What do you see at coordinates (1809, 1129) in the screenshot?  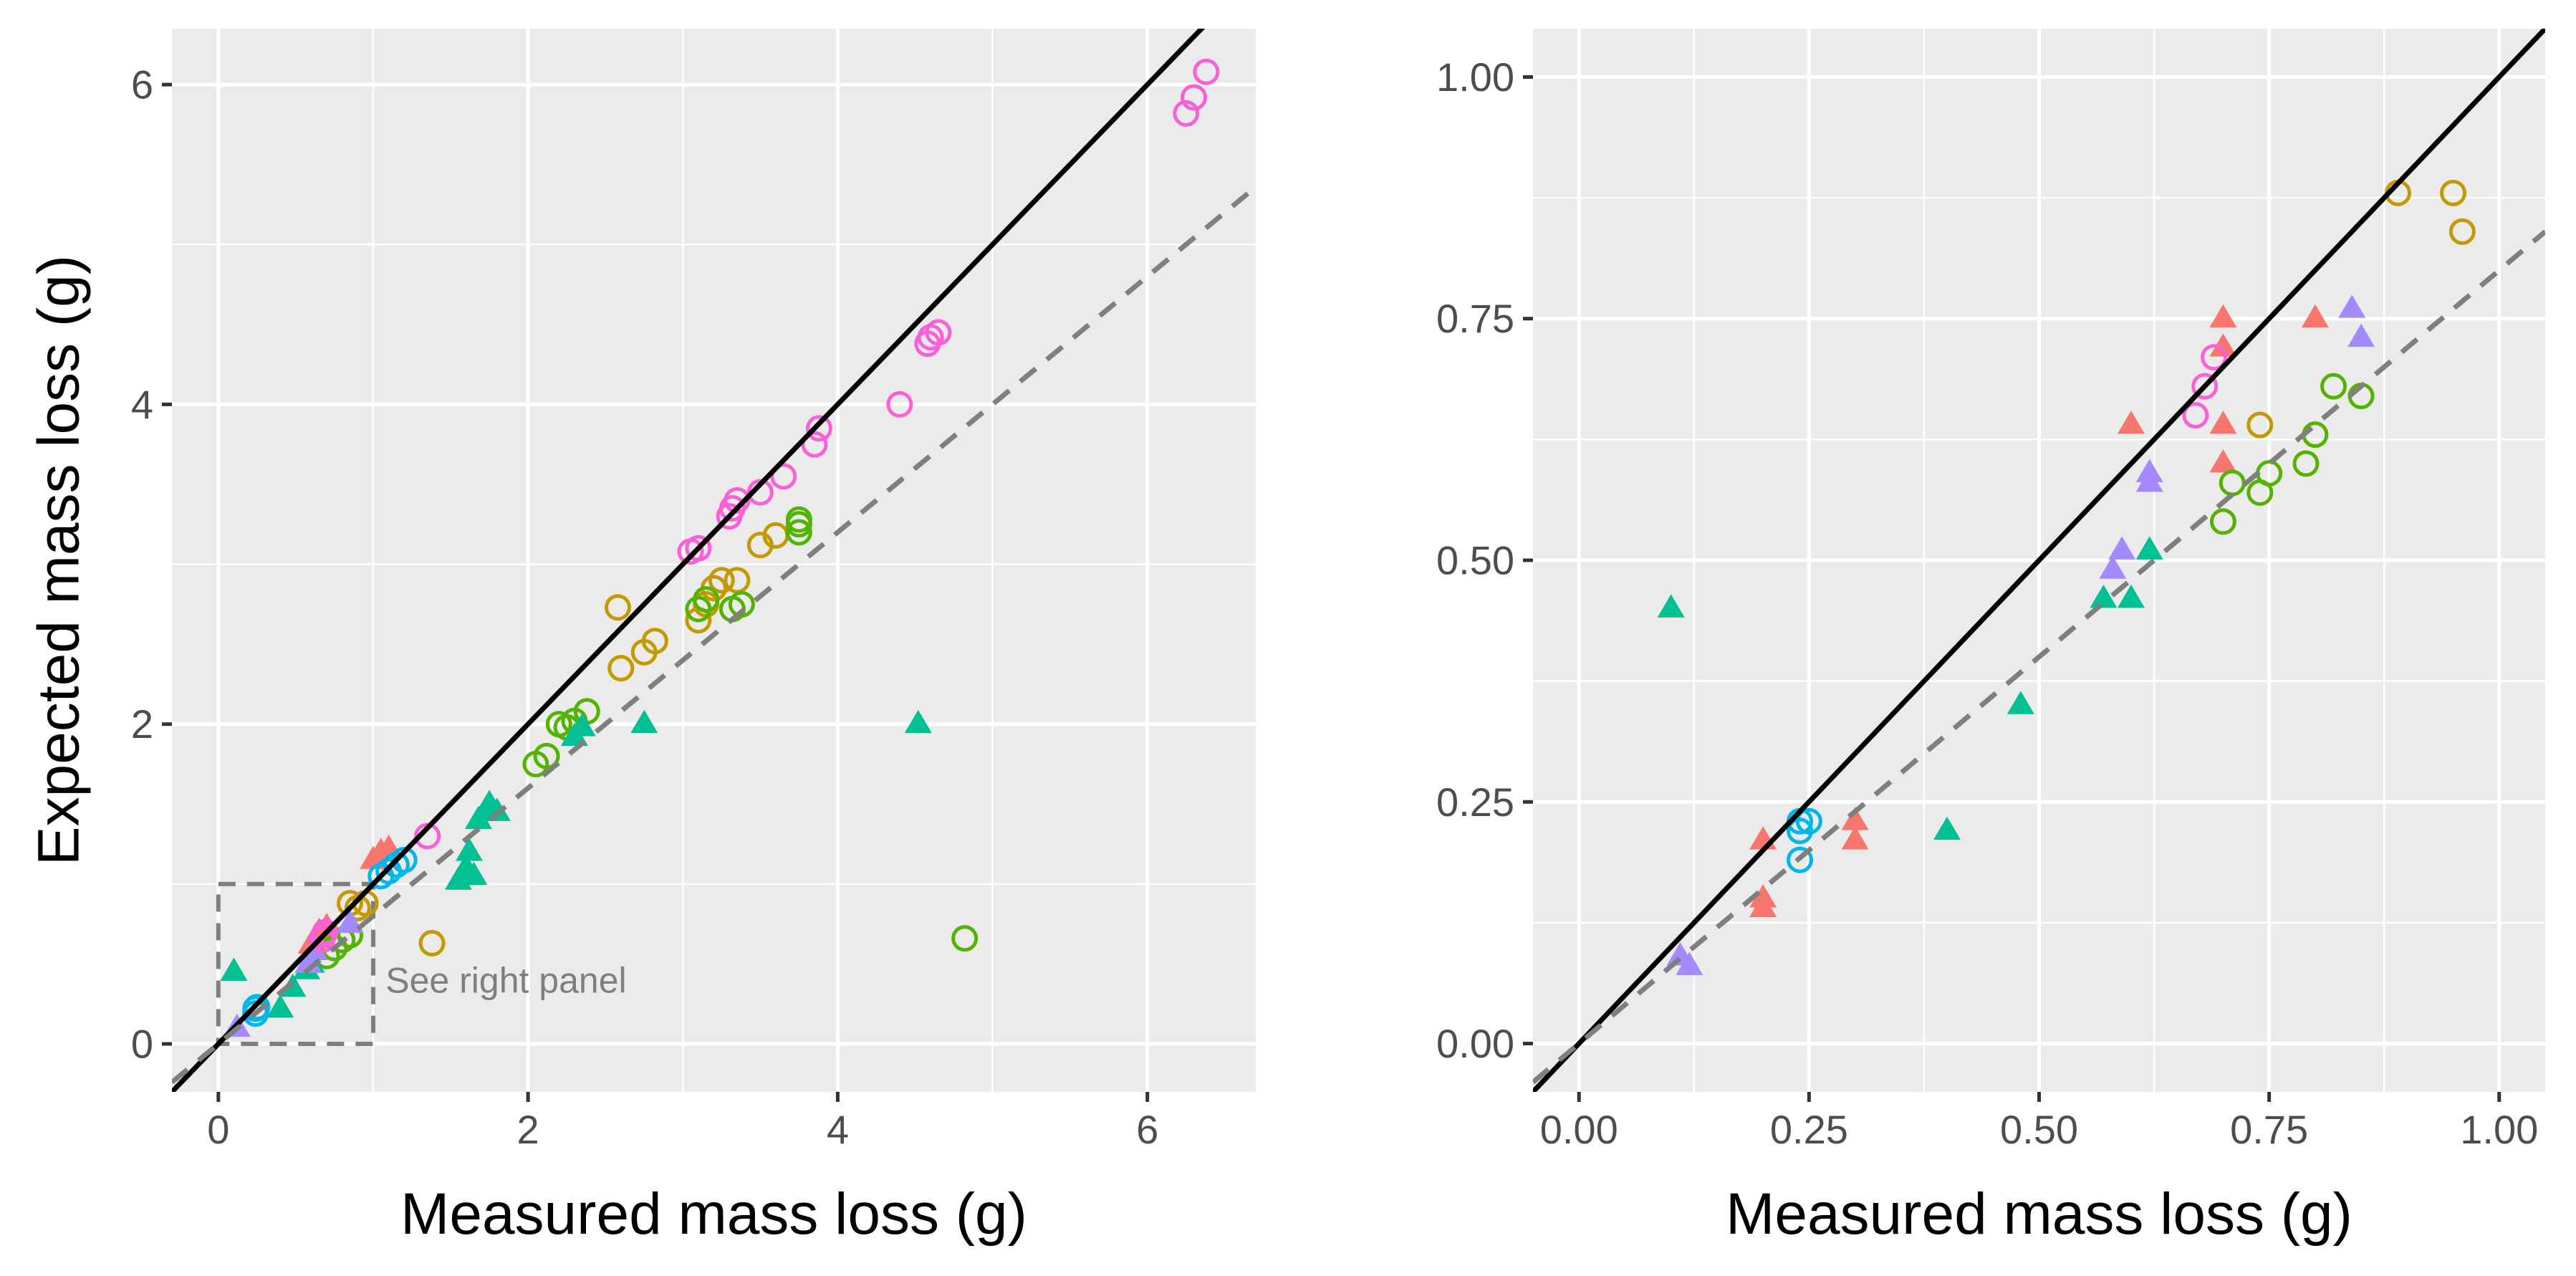 I see `right-x-tick-label: 0.25` at bounding box center [1809, 1129].